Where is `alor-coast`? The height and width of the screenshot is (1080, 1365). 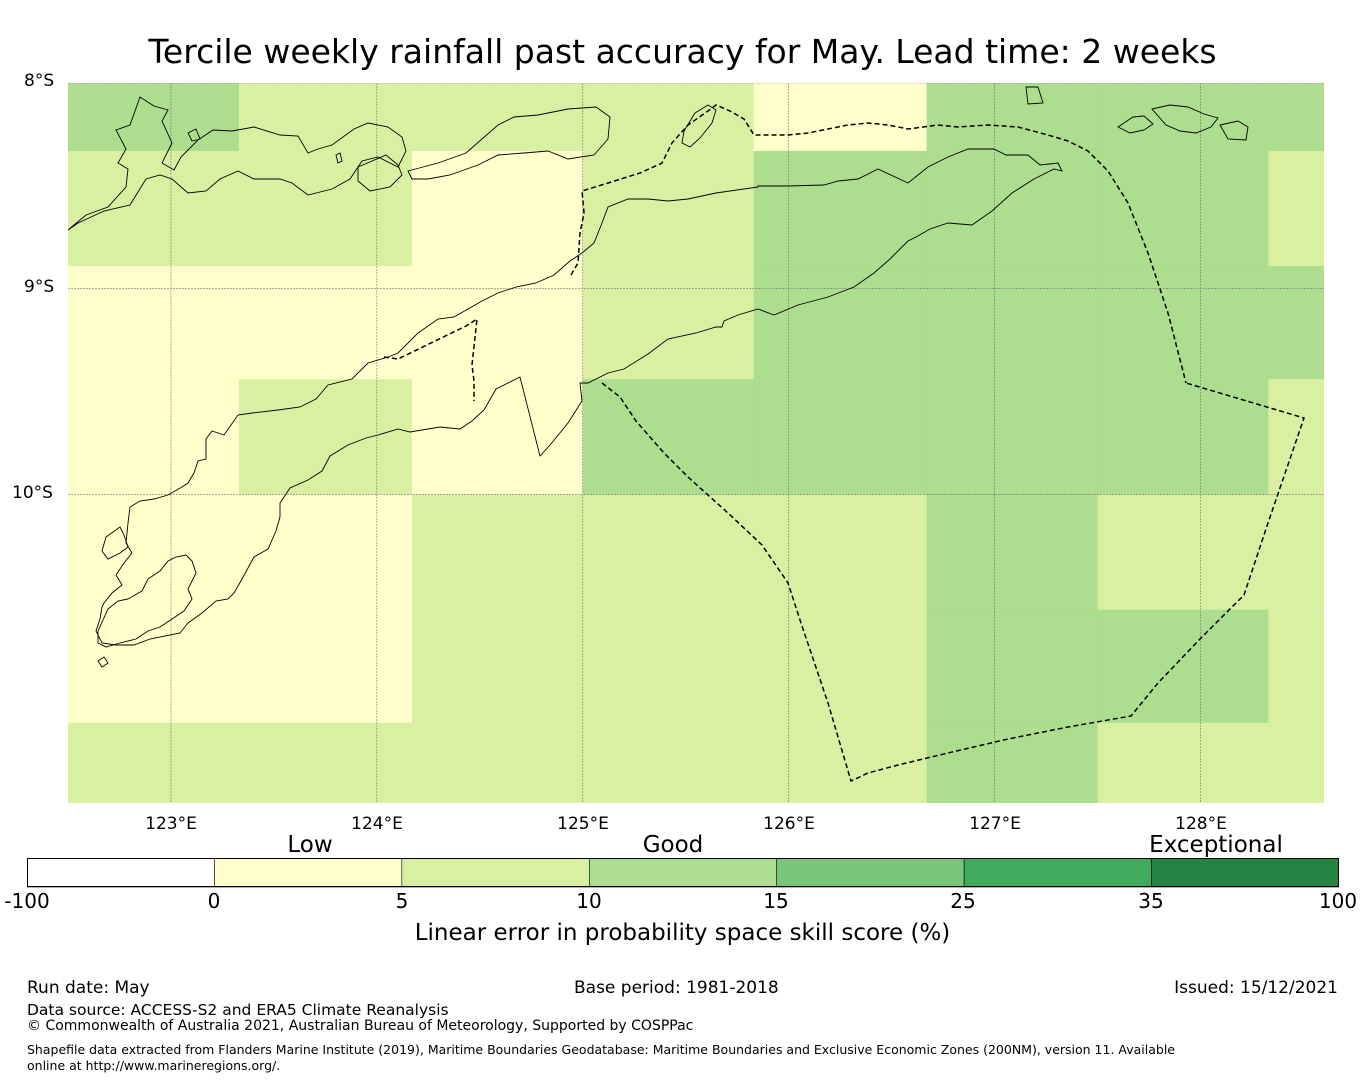 alor-coast is located at coordinates (380, 173).